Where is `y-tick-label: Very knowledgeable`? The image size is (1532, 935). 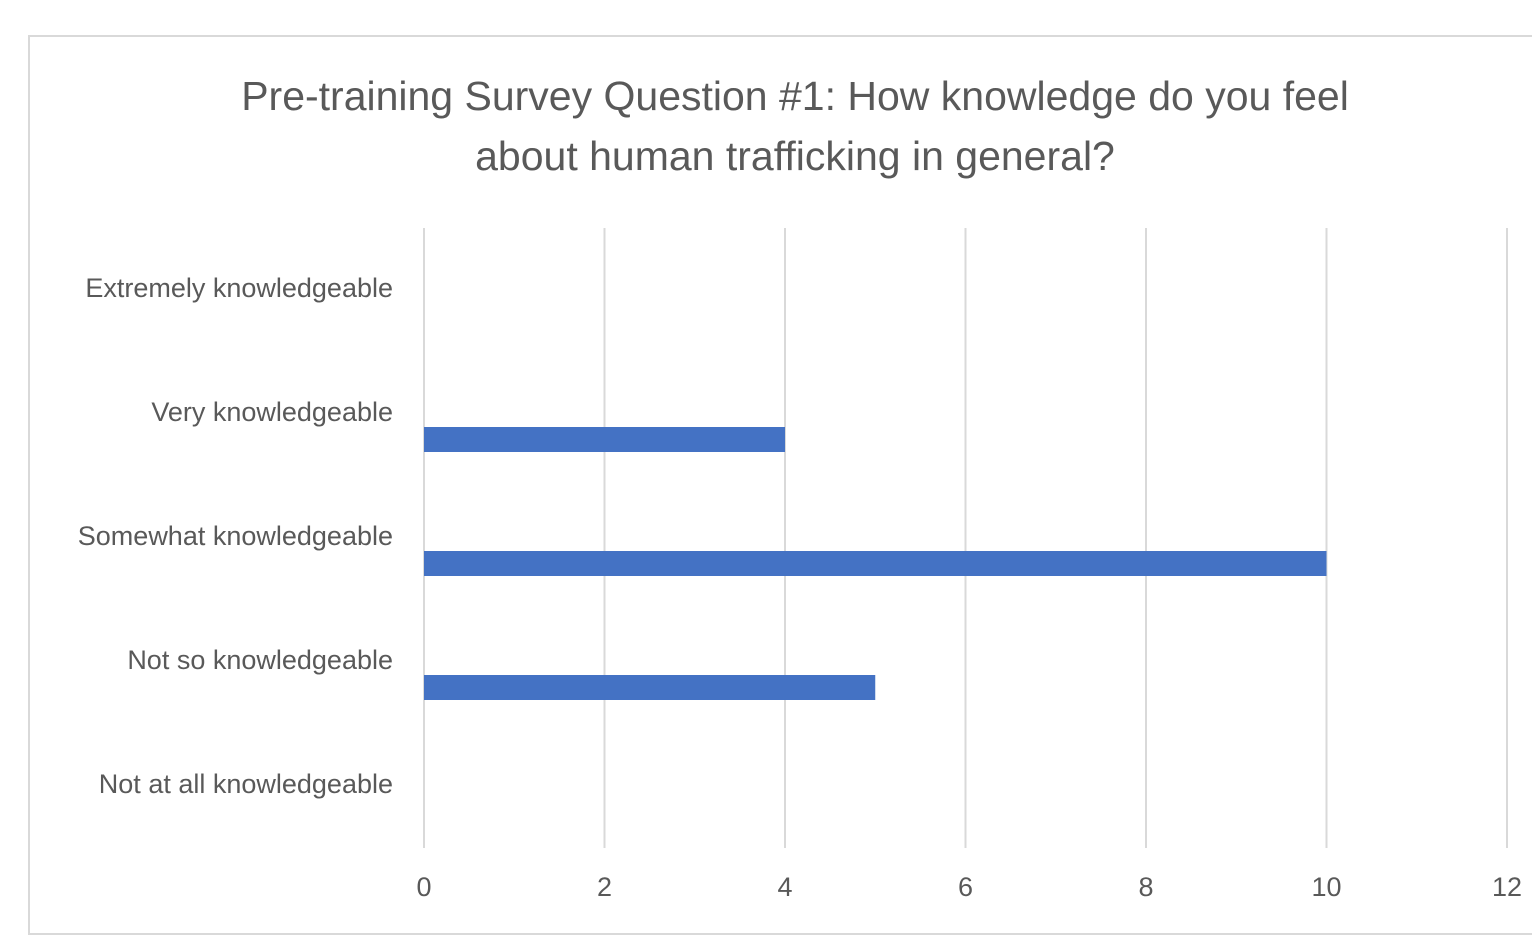
y-tick-label: Very knowledgeable is located at coordinates (272, 412).